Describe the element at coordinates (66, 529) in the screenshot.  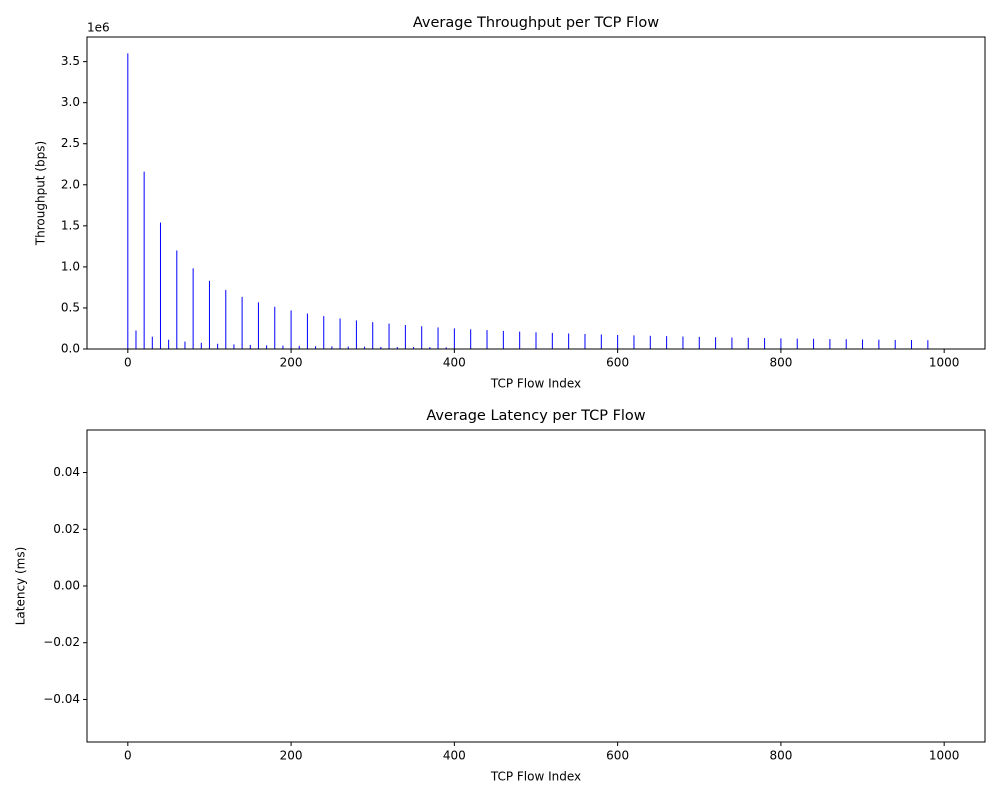
I see `y-tick-label: 0.02` at that location.